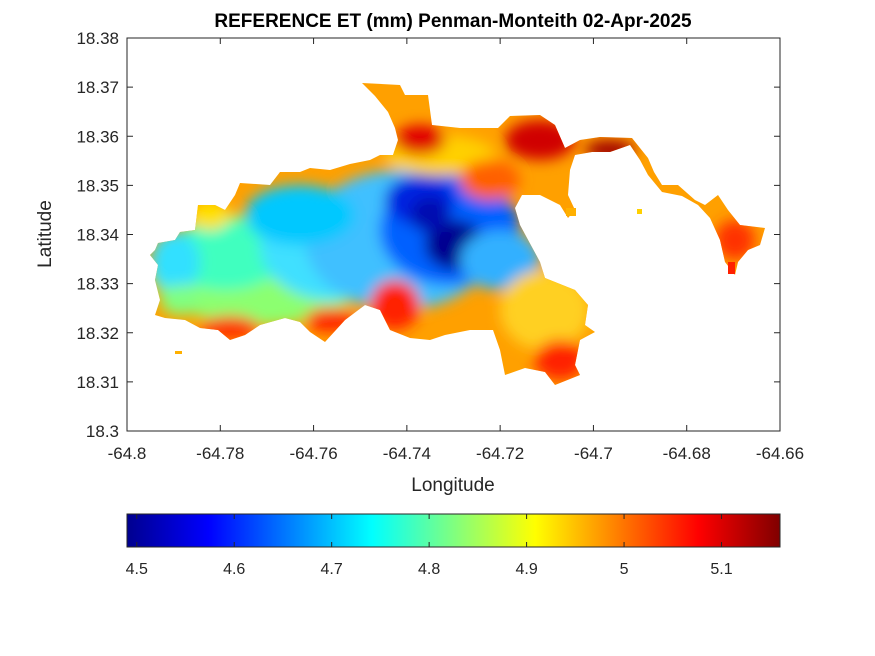 The height and width of the screenshot is (656, 875). I want to click on y-tick-label: 18.35, so click(97, 185).